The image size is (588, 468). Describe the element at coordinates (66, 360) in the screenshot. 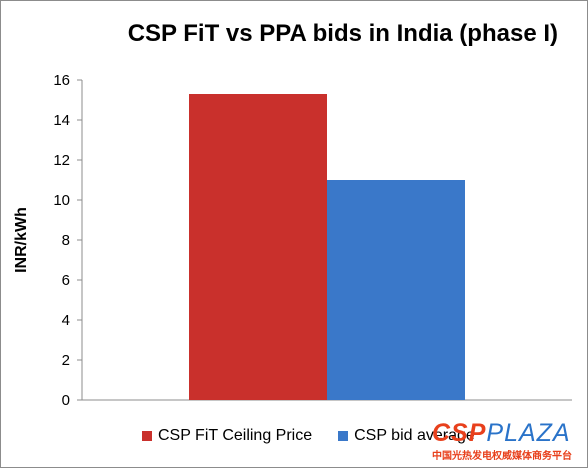

I see `y-tick-label: 2` at that location.